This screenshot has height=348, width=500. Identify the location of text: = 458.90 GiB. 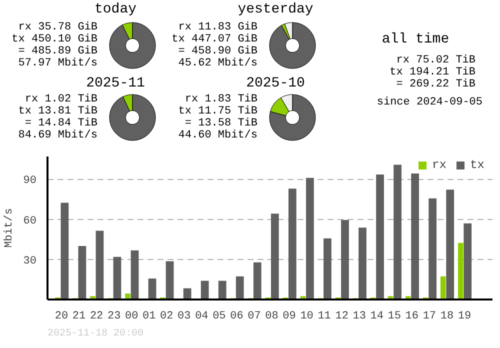
(218, 52).